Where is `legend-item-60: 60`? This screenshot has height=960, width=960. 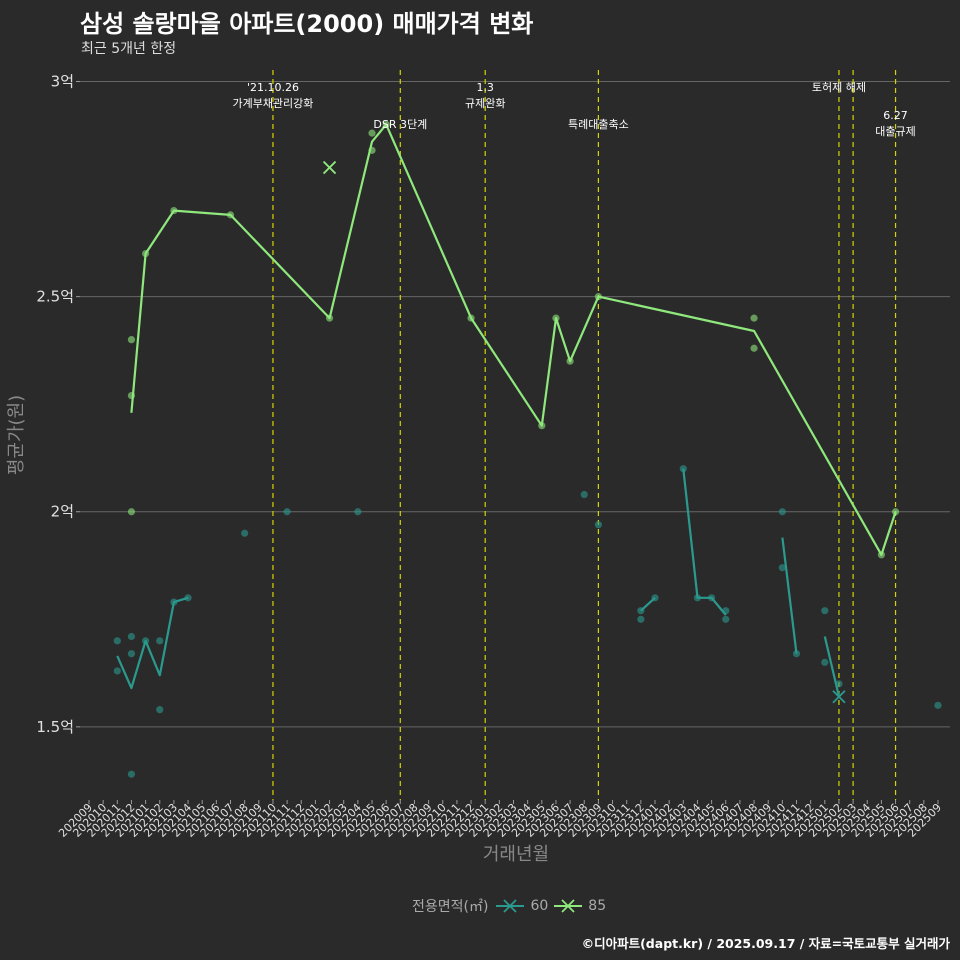 legend-item-60: 60 is located at coordinates (522, 906).